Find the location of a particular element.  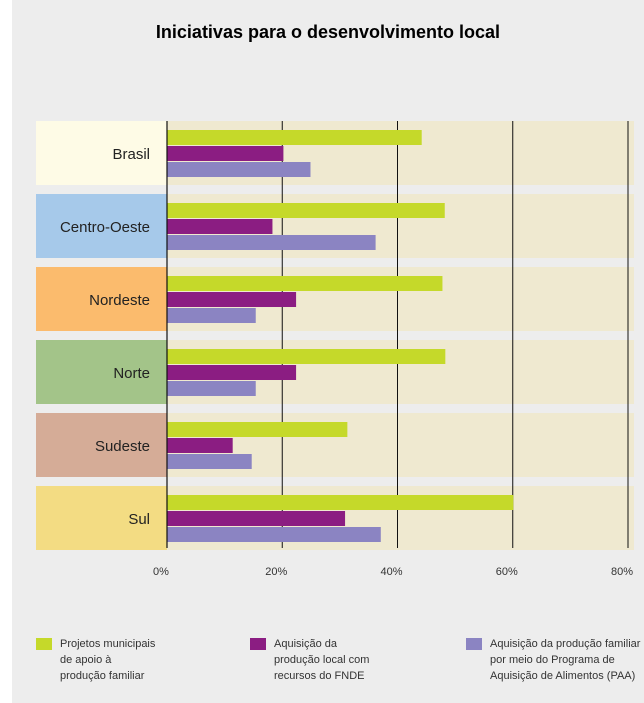

x-tick-label: 80% is located at coordinates (622, 572).